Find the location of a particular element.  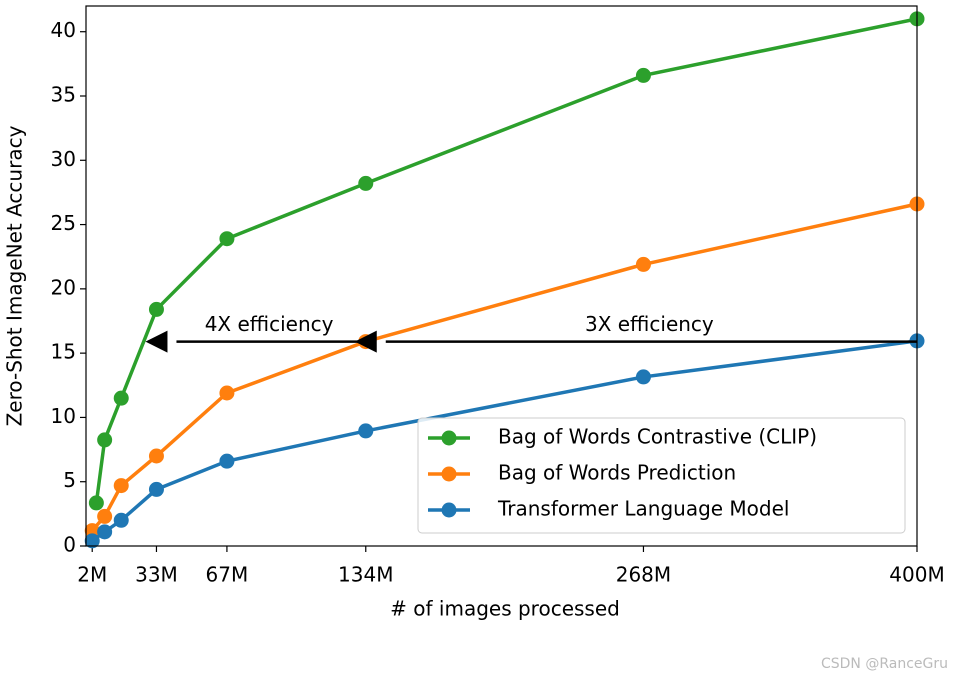

legend-box is located at coordinates (661, 475).